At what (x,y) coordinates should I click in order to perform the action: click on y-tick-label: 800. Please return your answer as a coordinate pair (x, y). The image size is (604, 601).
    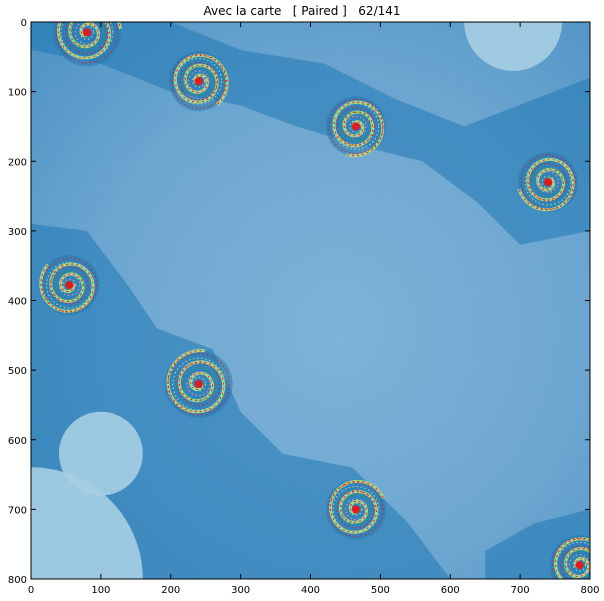
    Looking at the image, I should click on (17, 580).